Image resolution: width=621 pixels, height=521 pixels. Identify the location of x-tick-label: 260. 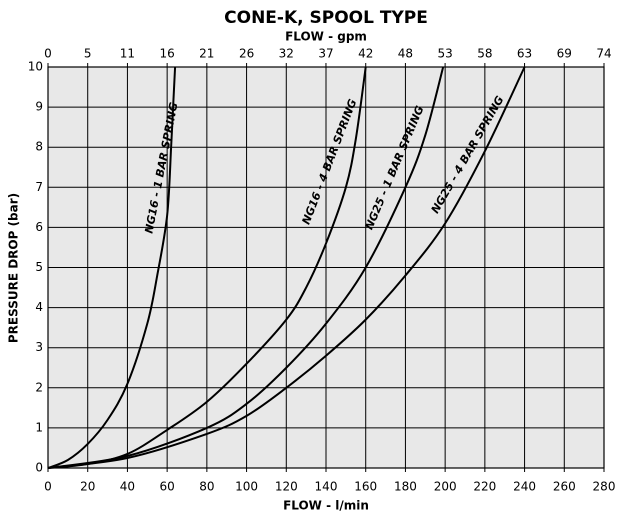
(564, 487).